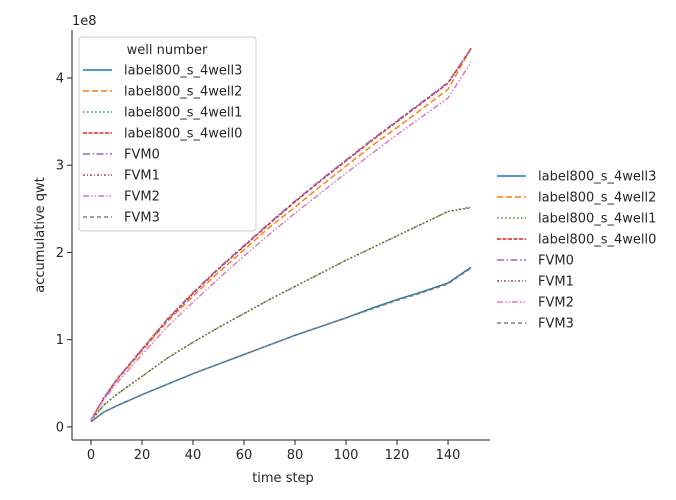 The image size is (676, 500). I want to click on legend-inner-entry-label: FVM3, so click(142, 218).